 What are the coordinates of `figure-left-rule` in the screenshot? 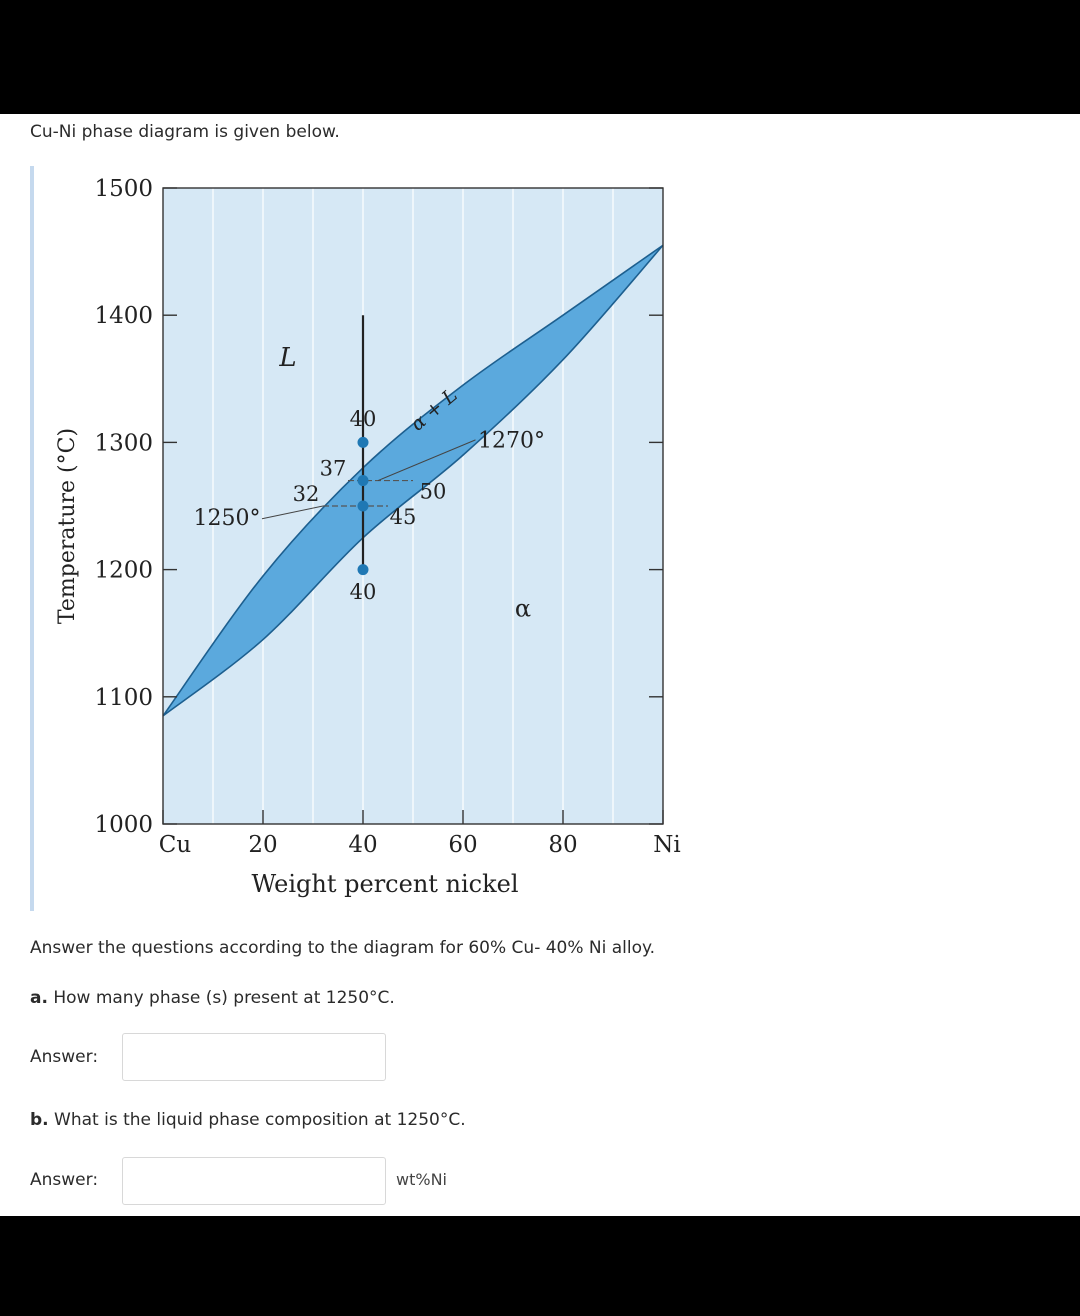 It's located at (32, 538).